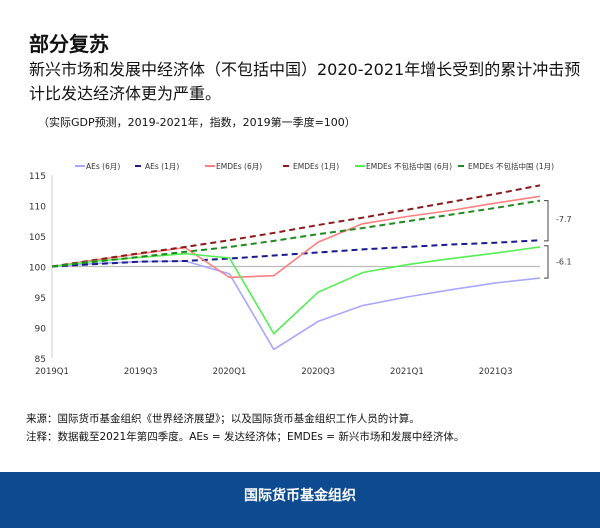 The height and width of the screenshot is (528, 600). Describe the element at coordinates (37, 208) in the screenshot. I see `y-tick-label: 110` at that location.